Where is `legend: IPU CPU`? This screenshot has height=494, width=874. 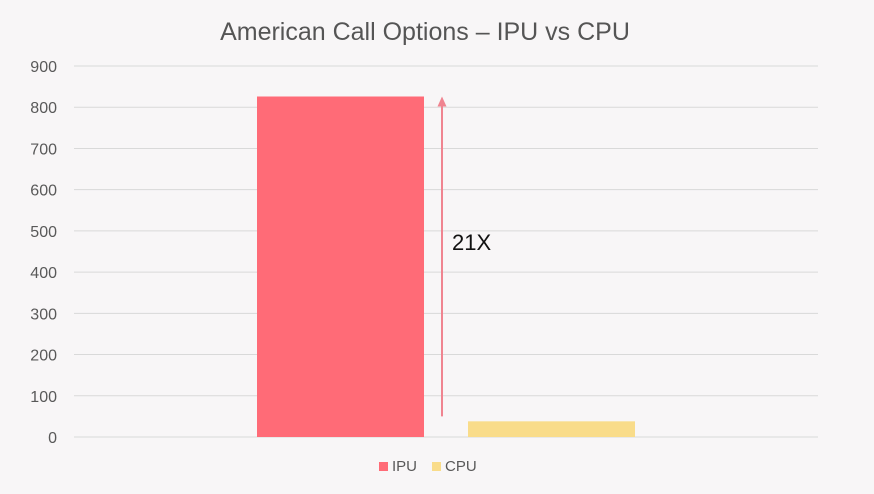
legend: IPU CPU is located at coordinates (428, 466).